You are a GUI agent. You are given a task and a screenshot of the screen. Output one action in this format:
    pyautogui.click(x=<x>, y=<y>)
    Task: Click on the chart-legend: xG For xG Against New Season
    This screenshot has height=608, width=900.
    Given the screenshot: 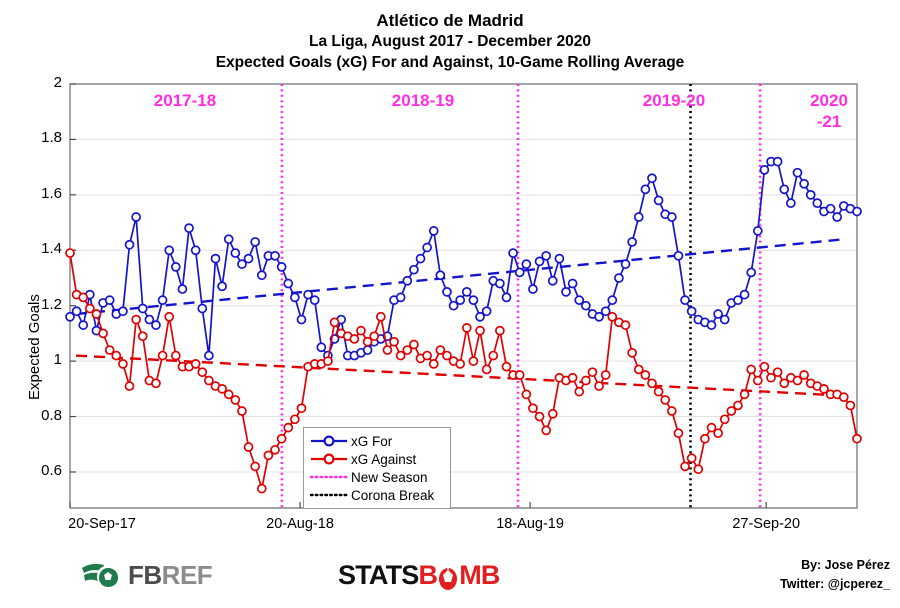 What is the action you would take?
    pyautogui.click(x=377, y=468)
    